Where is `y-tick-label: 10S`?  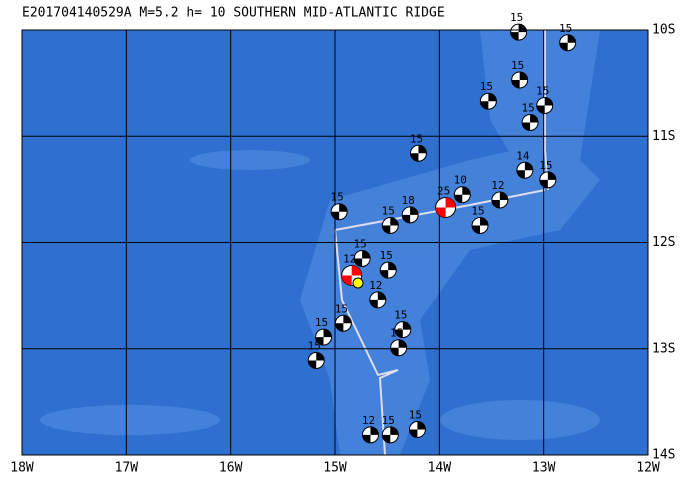
y-tick-label: 10S is located at coordinates (663, 30).